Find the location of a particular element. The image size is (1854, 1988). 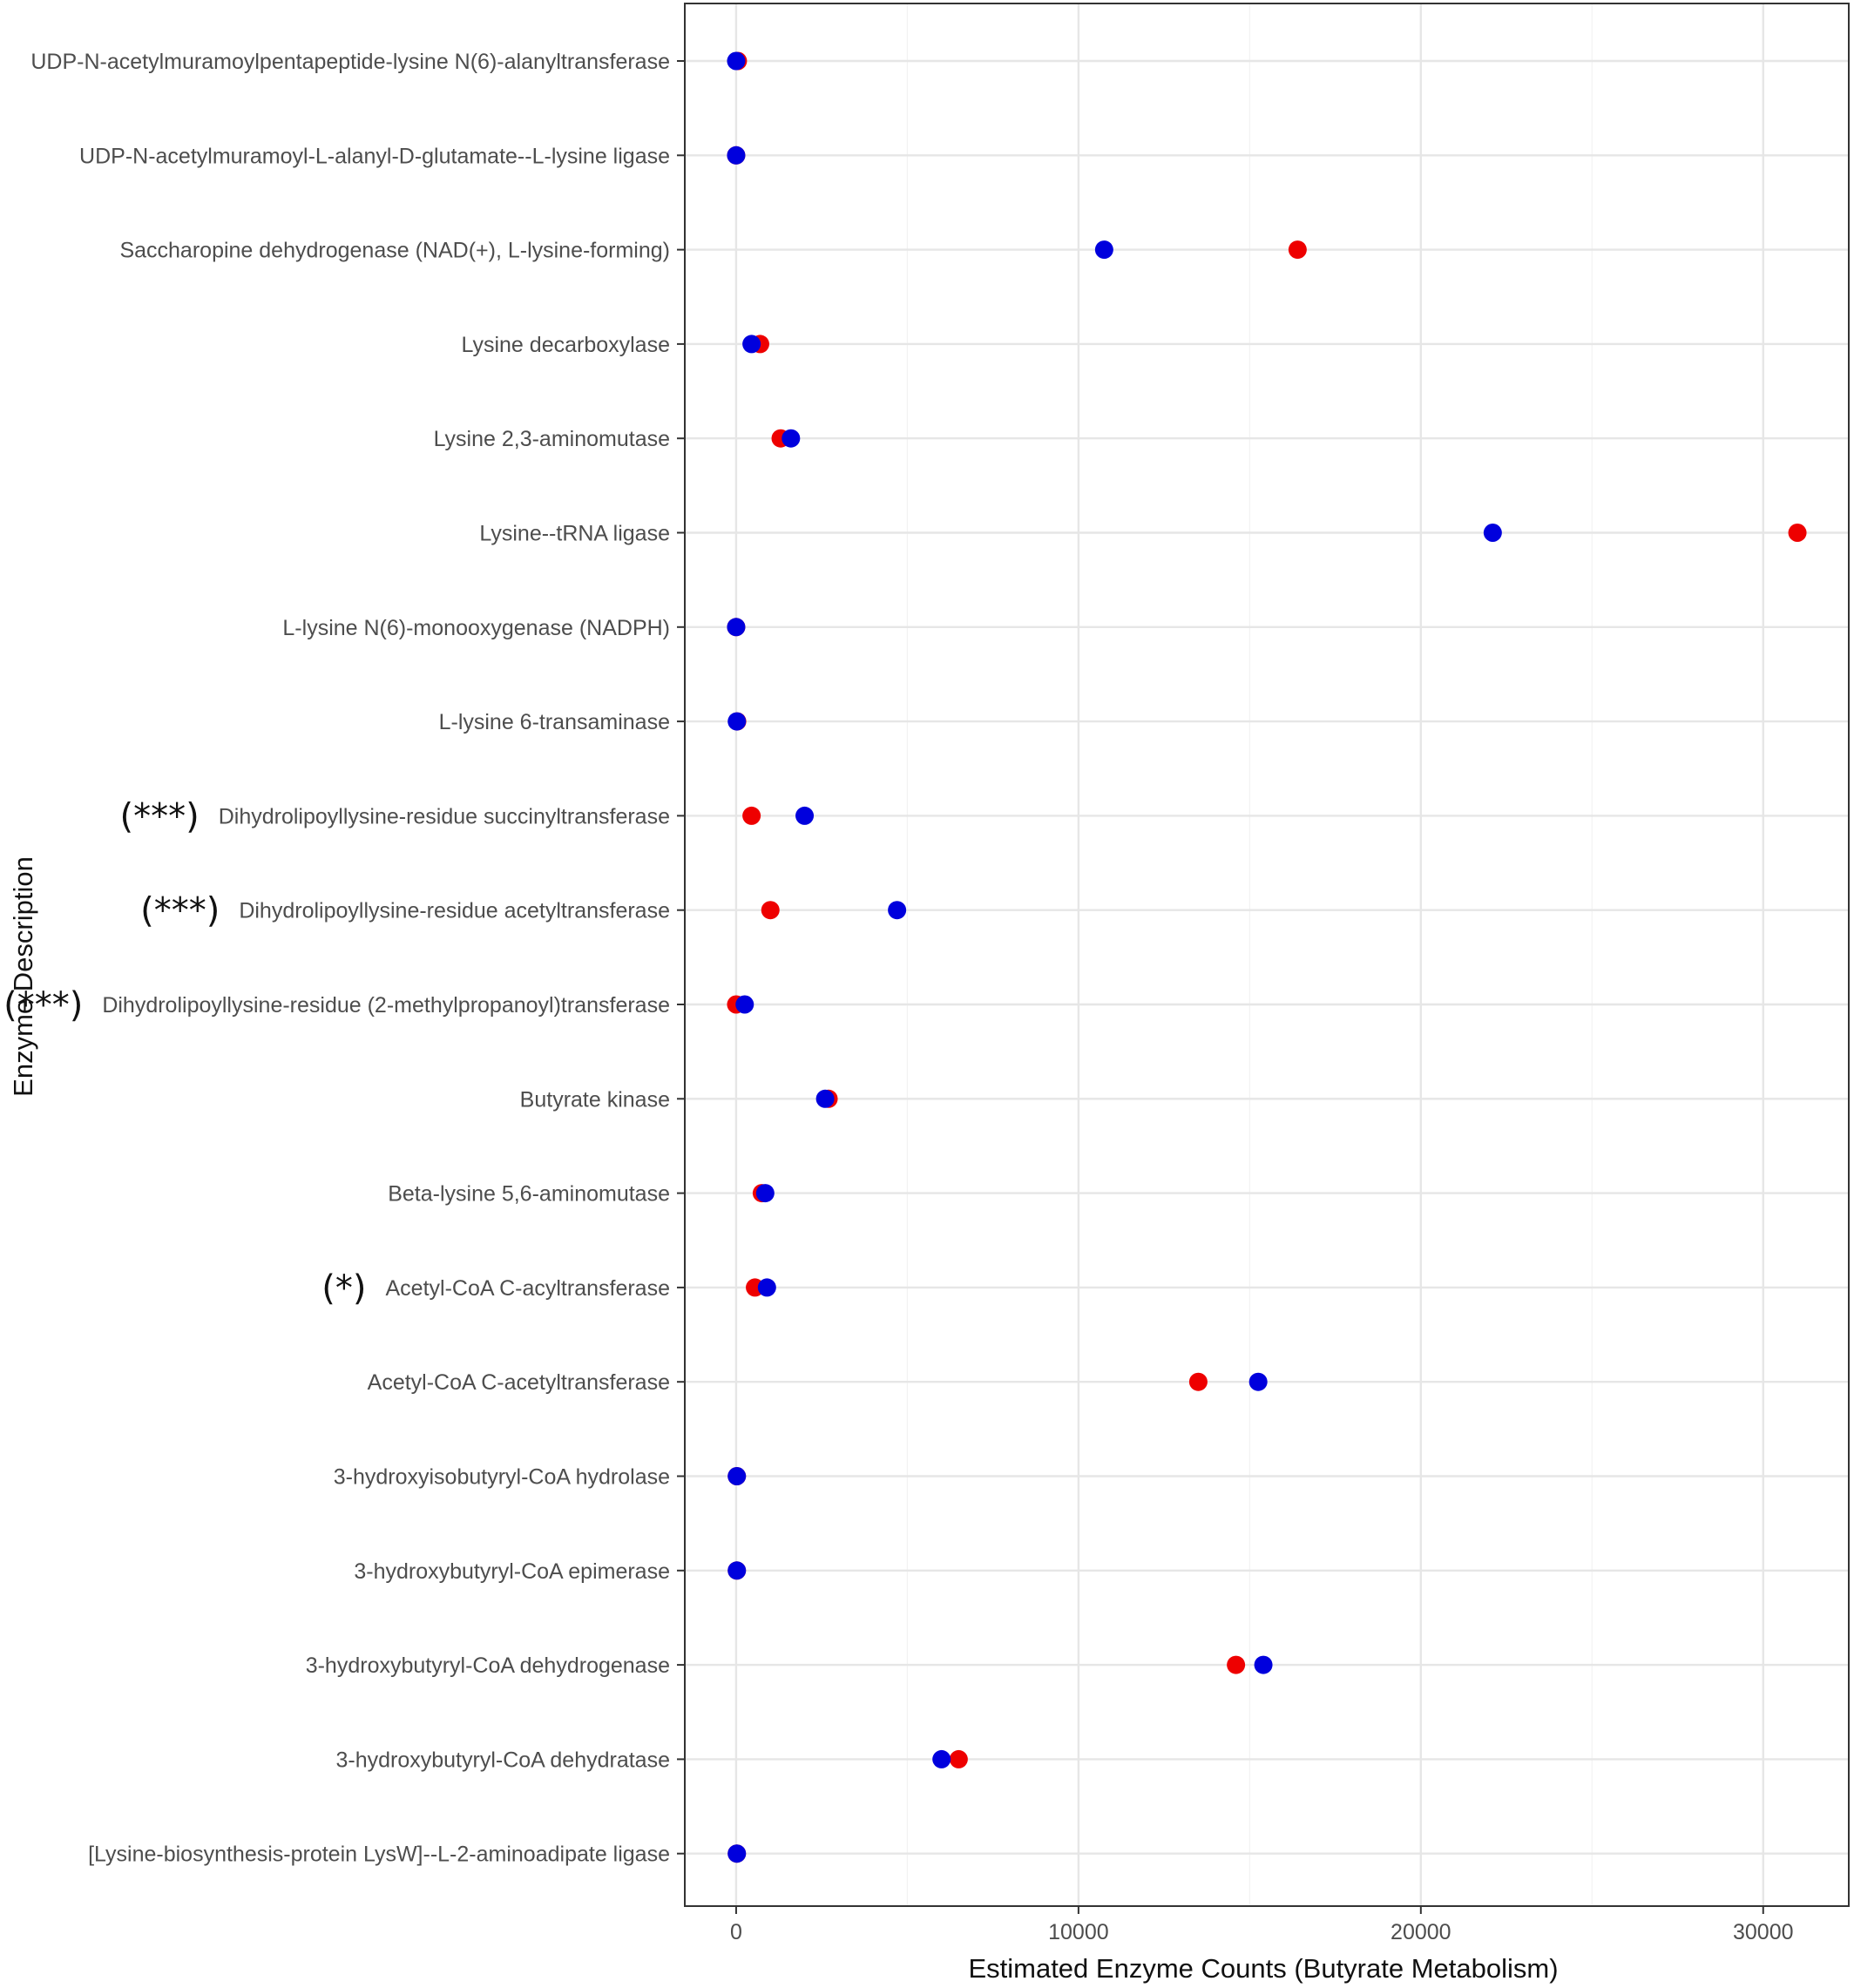

y-tick-label: Acetyl-CoA C-acyltransferase is located at coordinates (527, 1288).